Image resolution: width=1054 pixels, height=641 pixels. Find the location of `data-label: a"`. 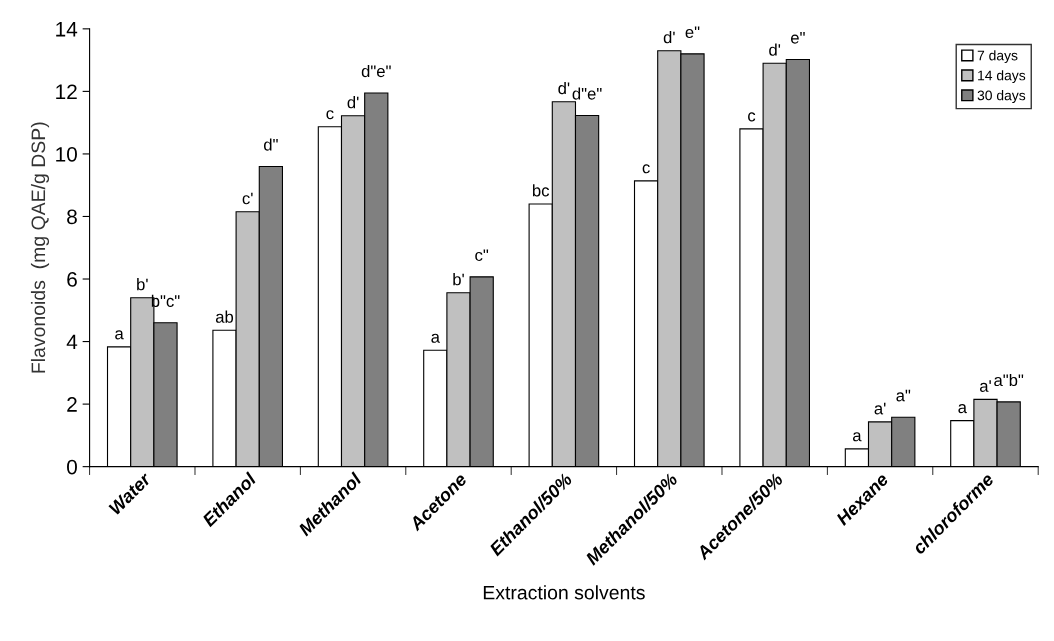

data-label: a" is located at coordinates (903, 395).